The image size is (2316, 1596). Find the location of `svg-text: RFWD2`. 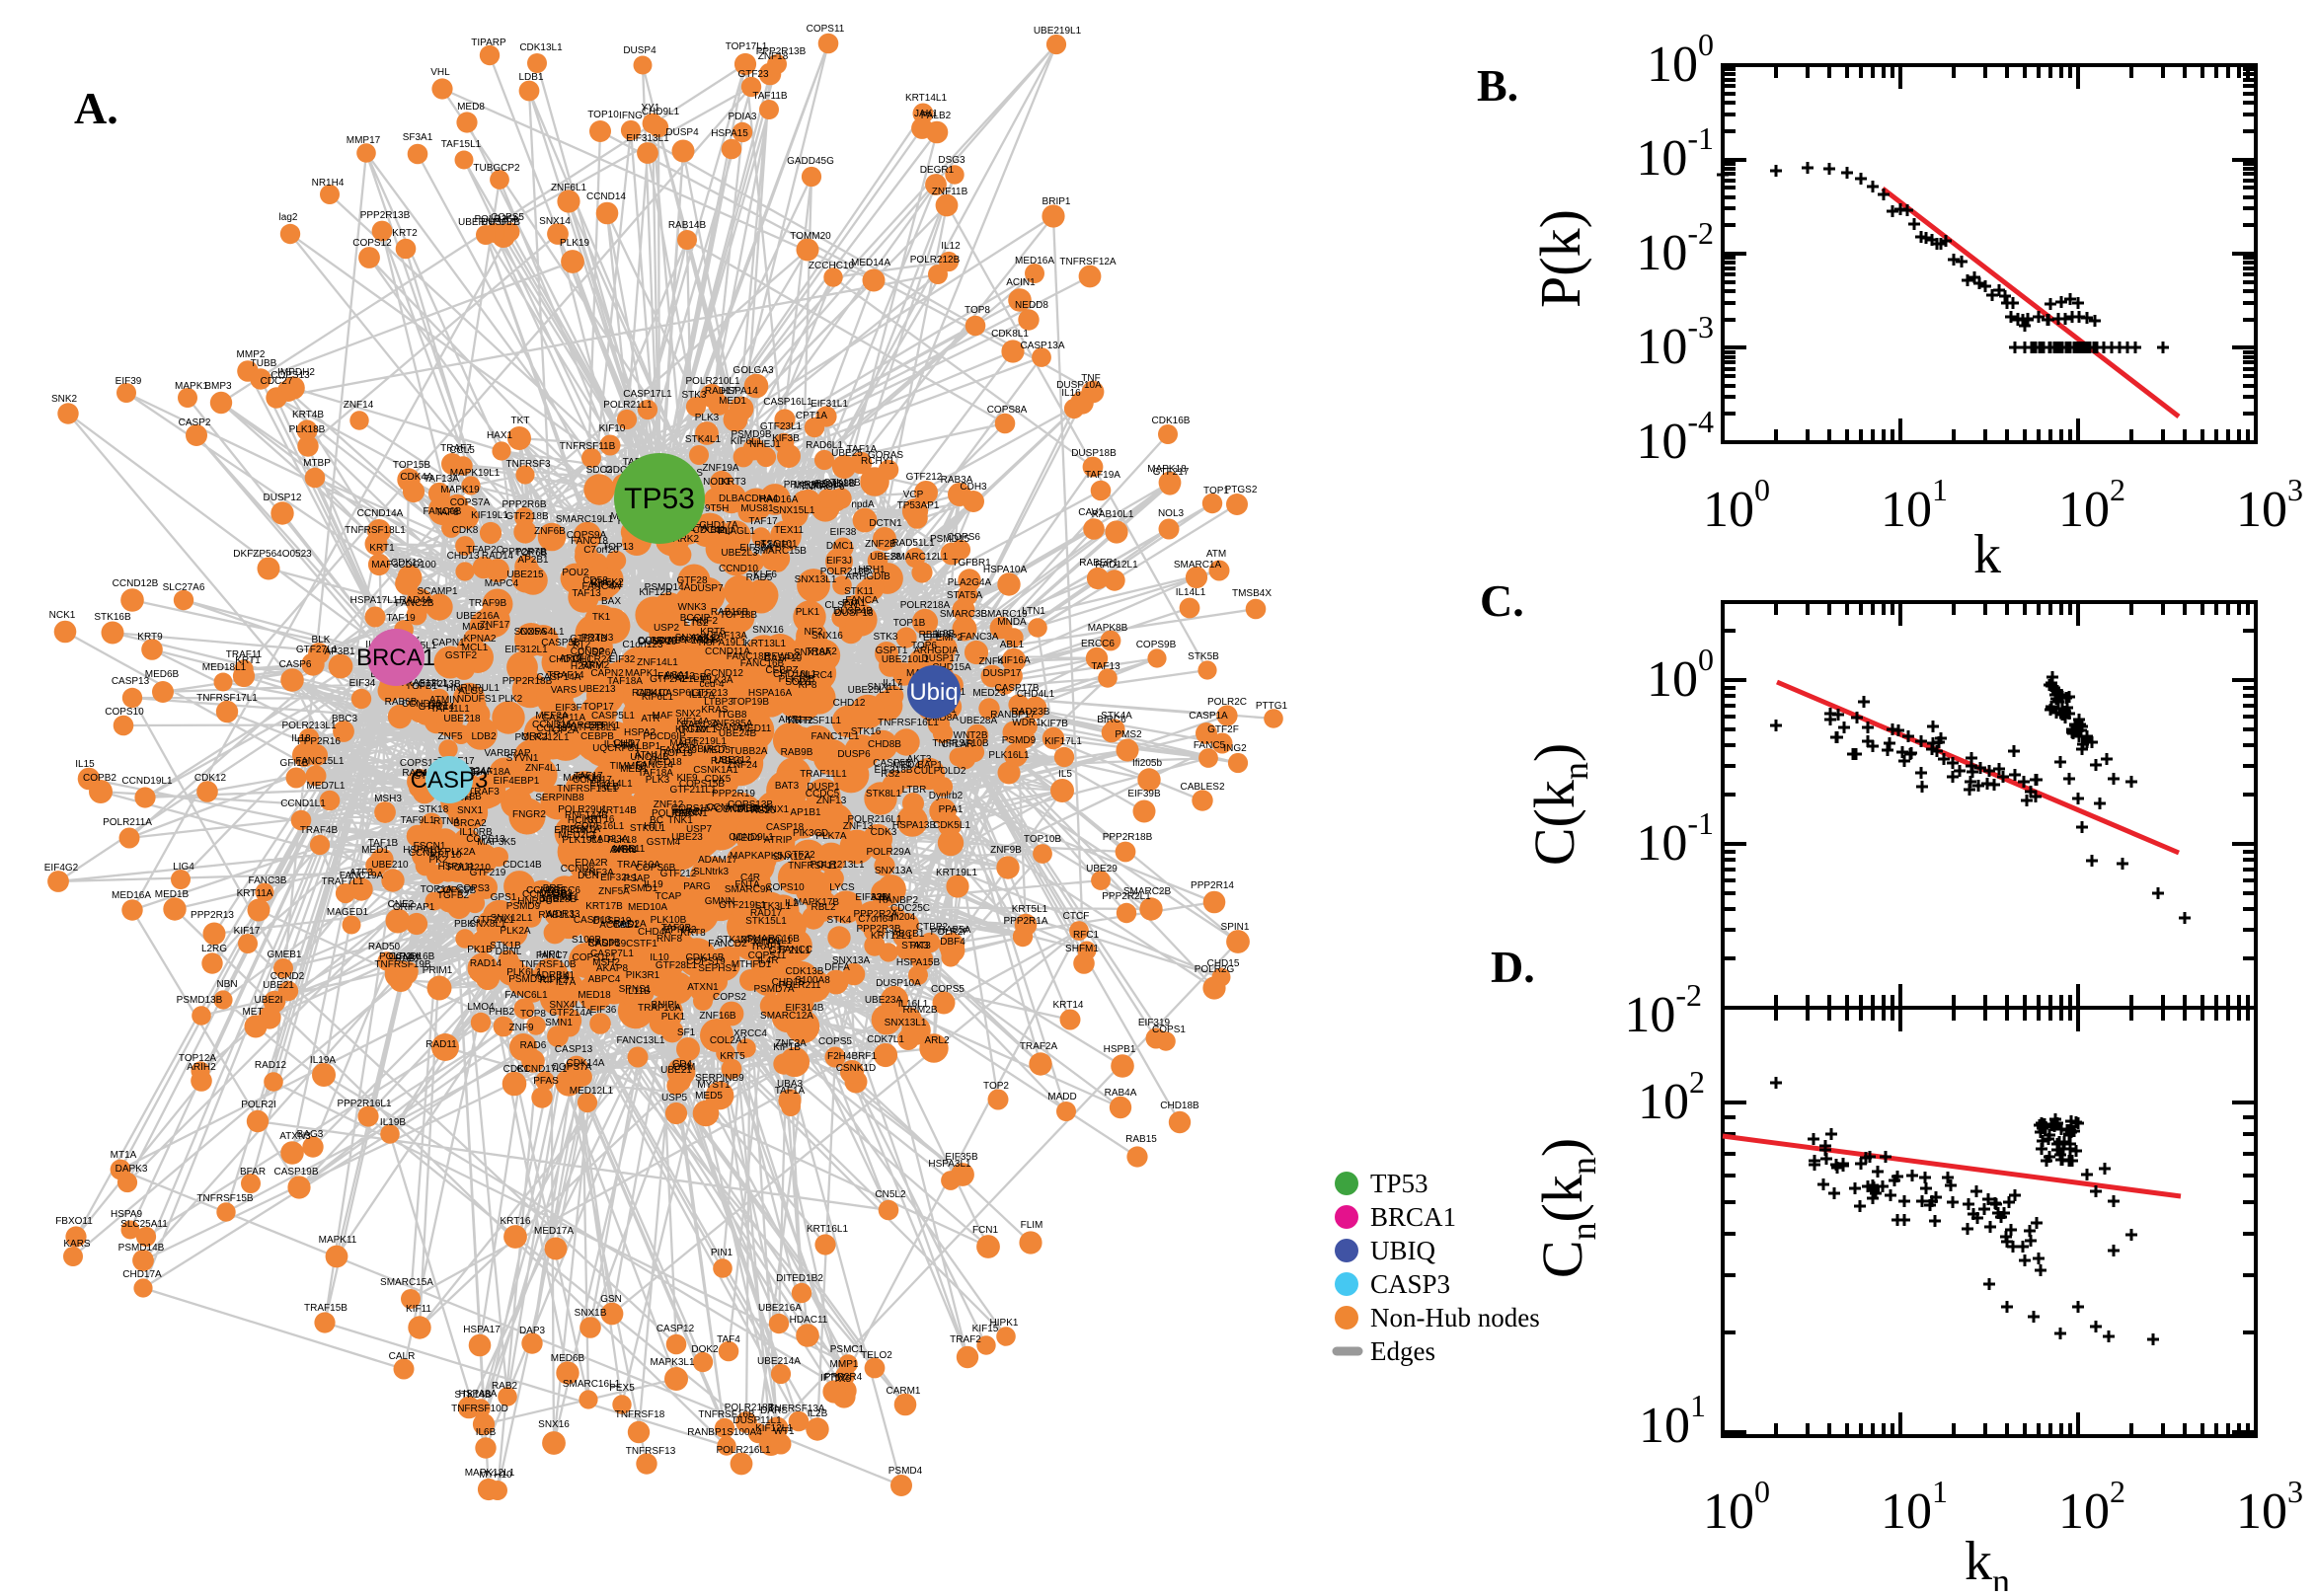

svg-text: RFWD2 is located at coordinates (782, 656).